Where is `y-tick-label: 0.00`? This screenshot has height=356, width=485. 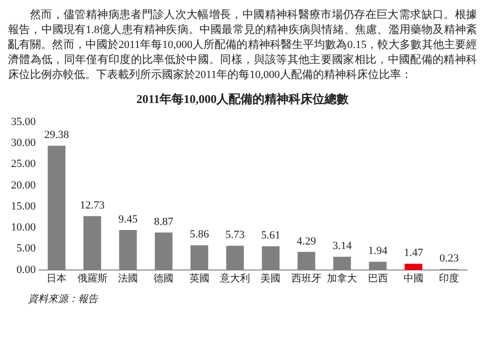 y-tick-label: 0.00 is located at coordinates (26, 270).